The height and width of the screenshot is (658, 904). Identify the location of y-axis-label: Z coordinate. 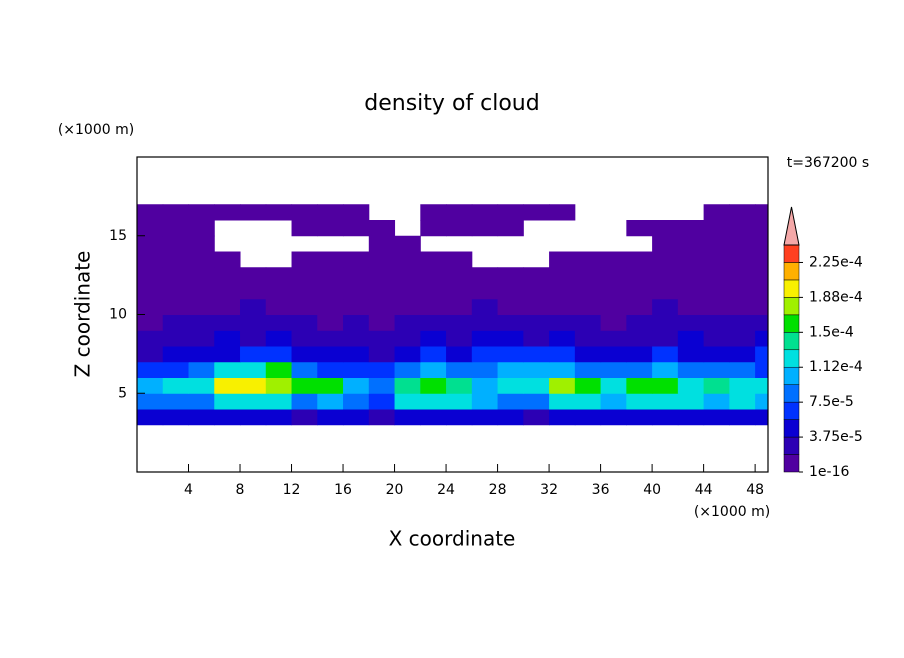
(83, 314).